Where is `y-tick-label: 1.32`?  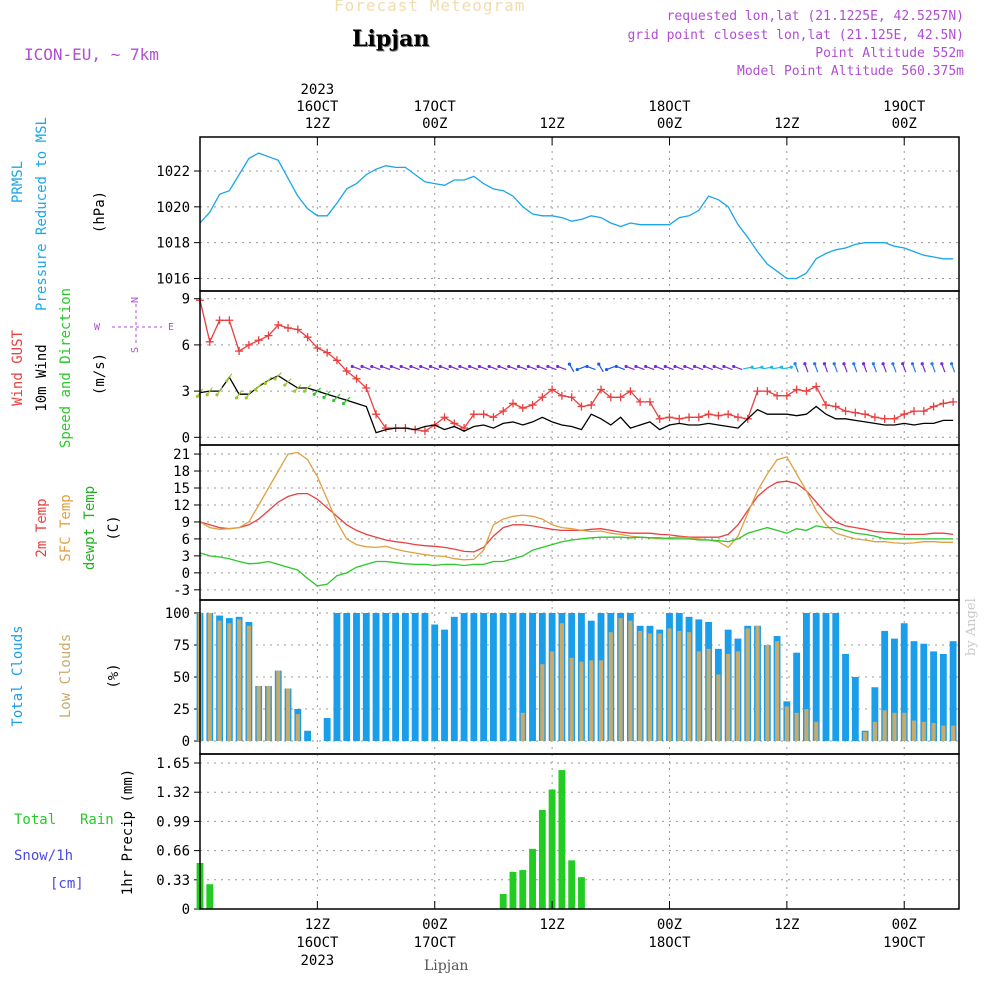 y-tick-label: 1.32 is located at coordinates (173, 793).